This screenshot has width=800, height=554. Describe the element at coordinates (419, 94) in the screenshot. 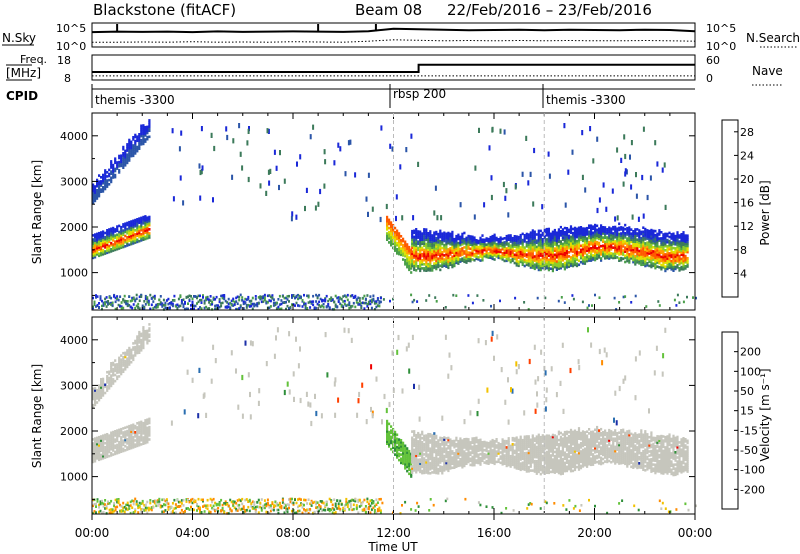

I see `cpid-segment-2: rbsp 200` at that location.